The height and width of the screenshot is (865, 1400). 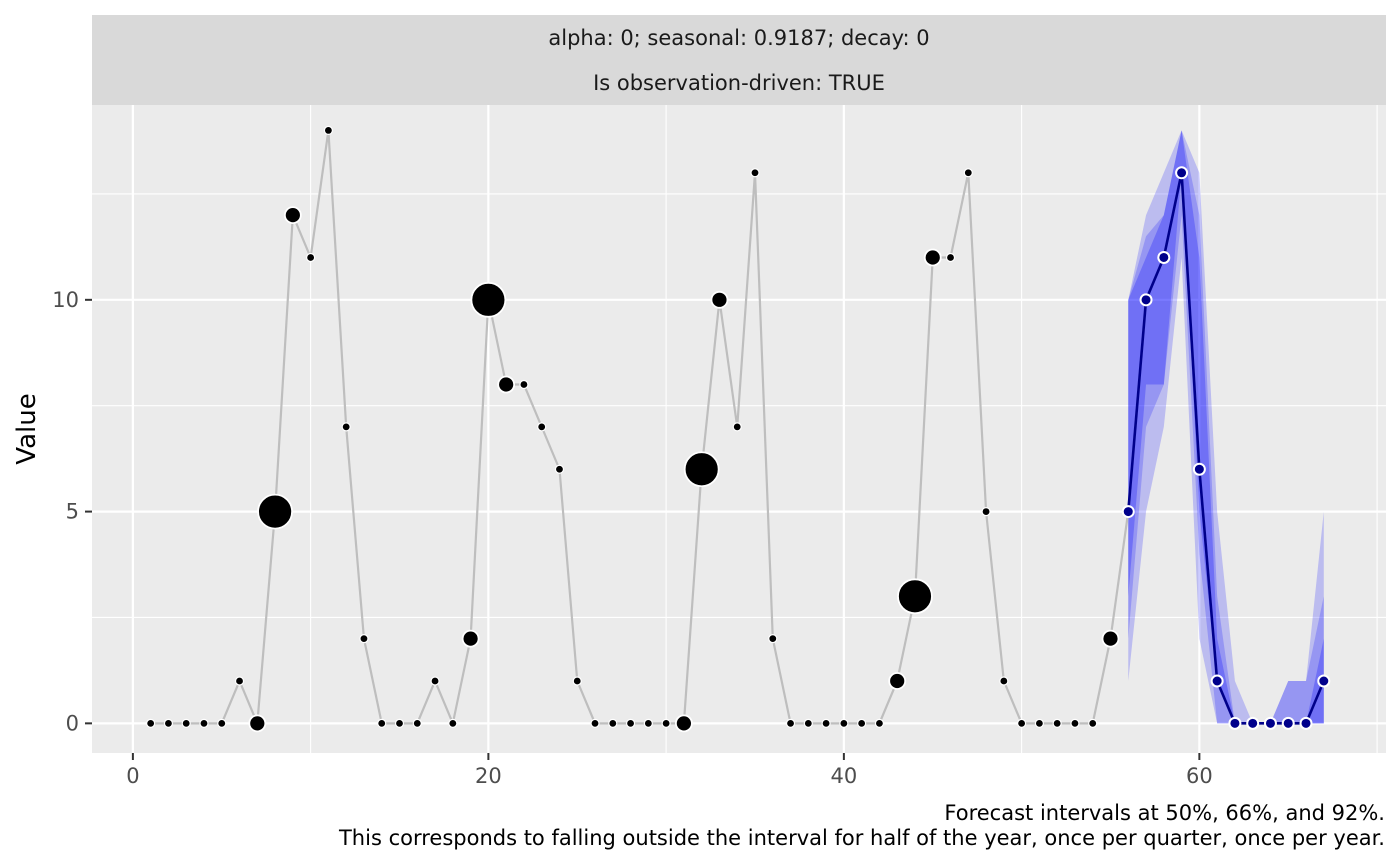 What do you see at coordinates (844, 776) in the screenshot?
I see `x-tick-label: 40` at bounding box center [844, 776].